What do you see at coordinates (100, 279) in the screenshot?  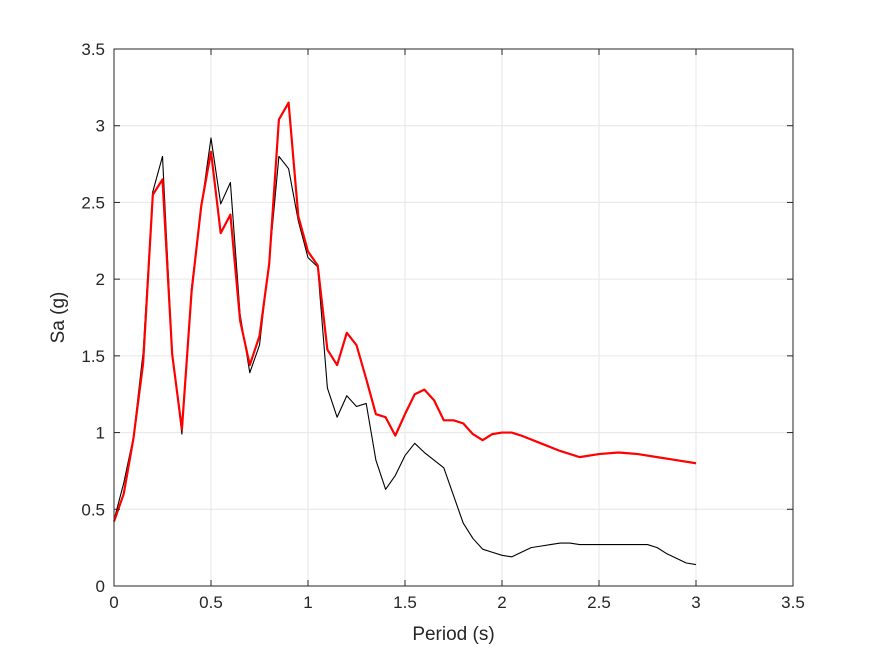 I see `y-tick-label: 2` at bounding box center [100, 279].